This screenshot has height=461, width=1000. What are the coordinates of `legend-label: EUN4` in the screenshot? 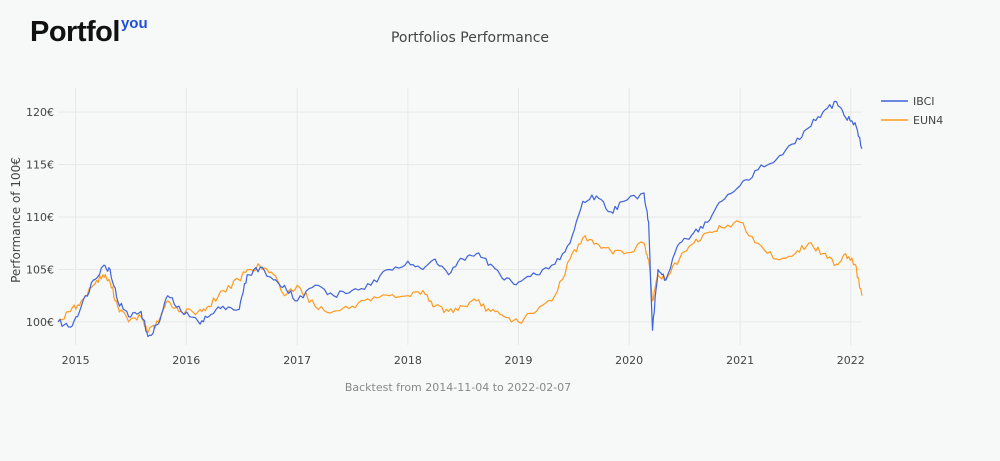 It's located at (928, 120).